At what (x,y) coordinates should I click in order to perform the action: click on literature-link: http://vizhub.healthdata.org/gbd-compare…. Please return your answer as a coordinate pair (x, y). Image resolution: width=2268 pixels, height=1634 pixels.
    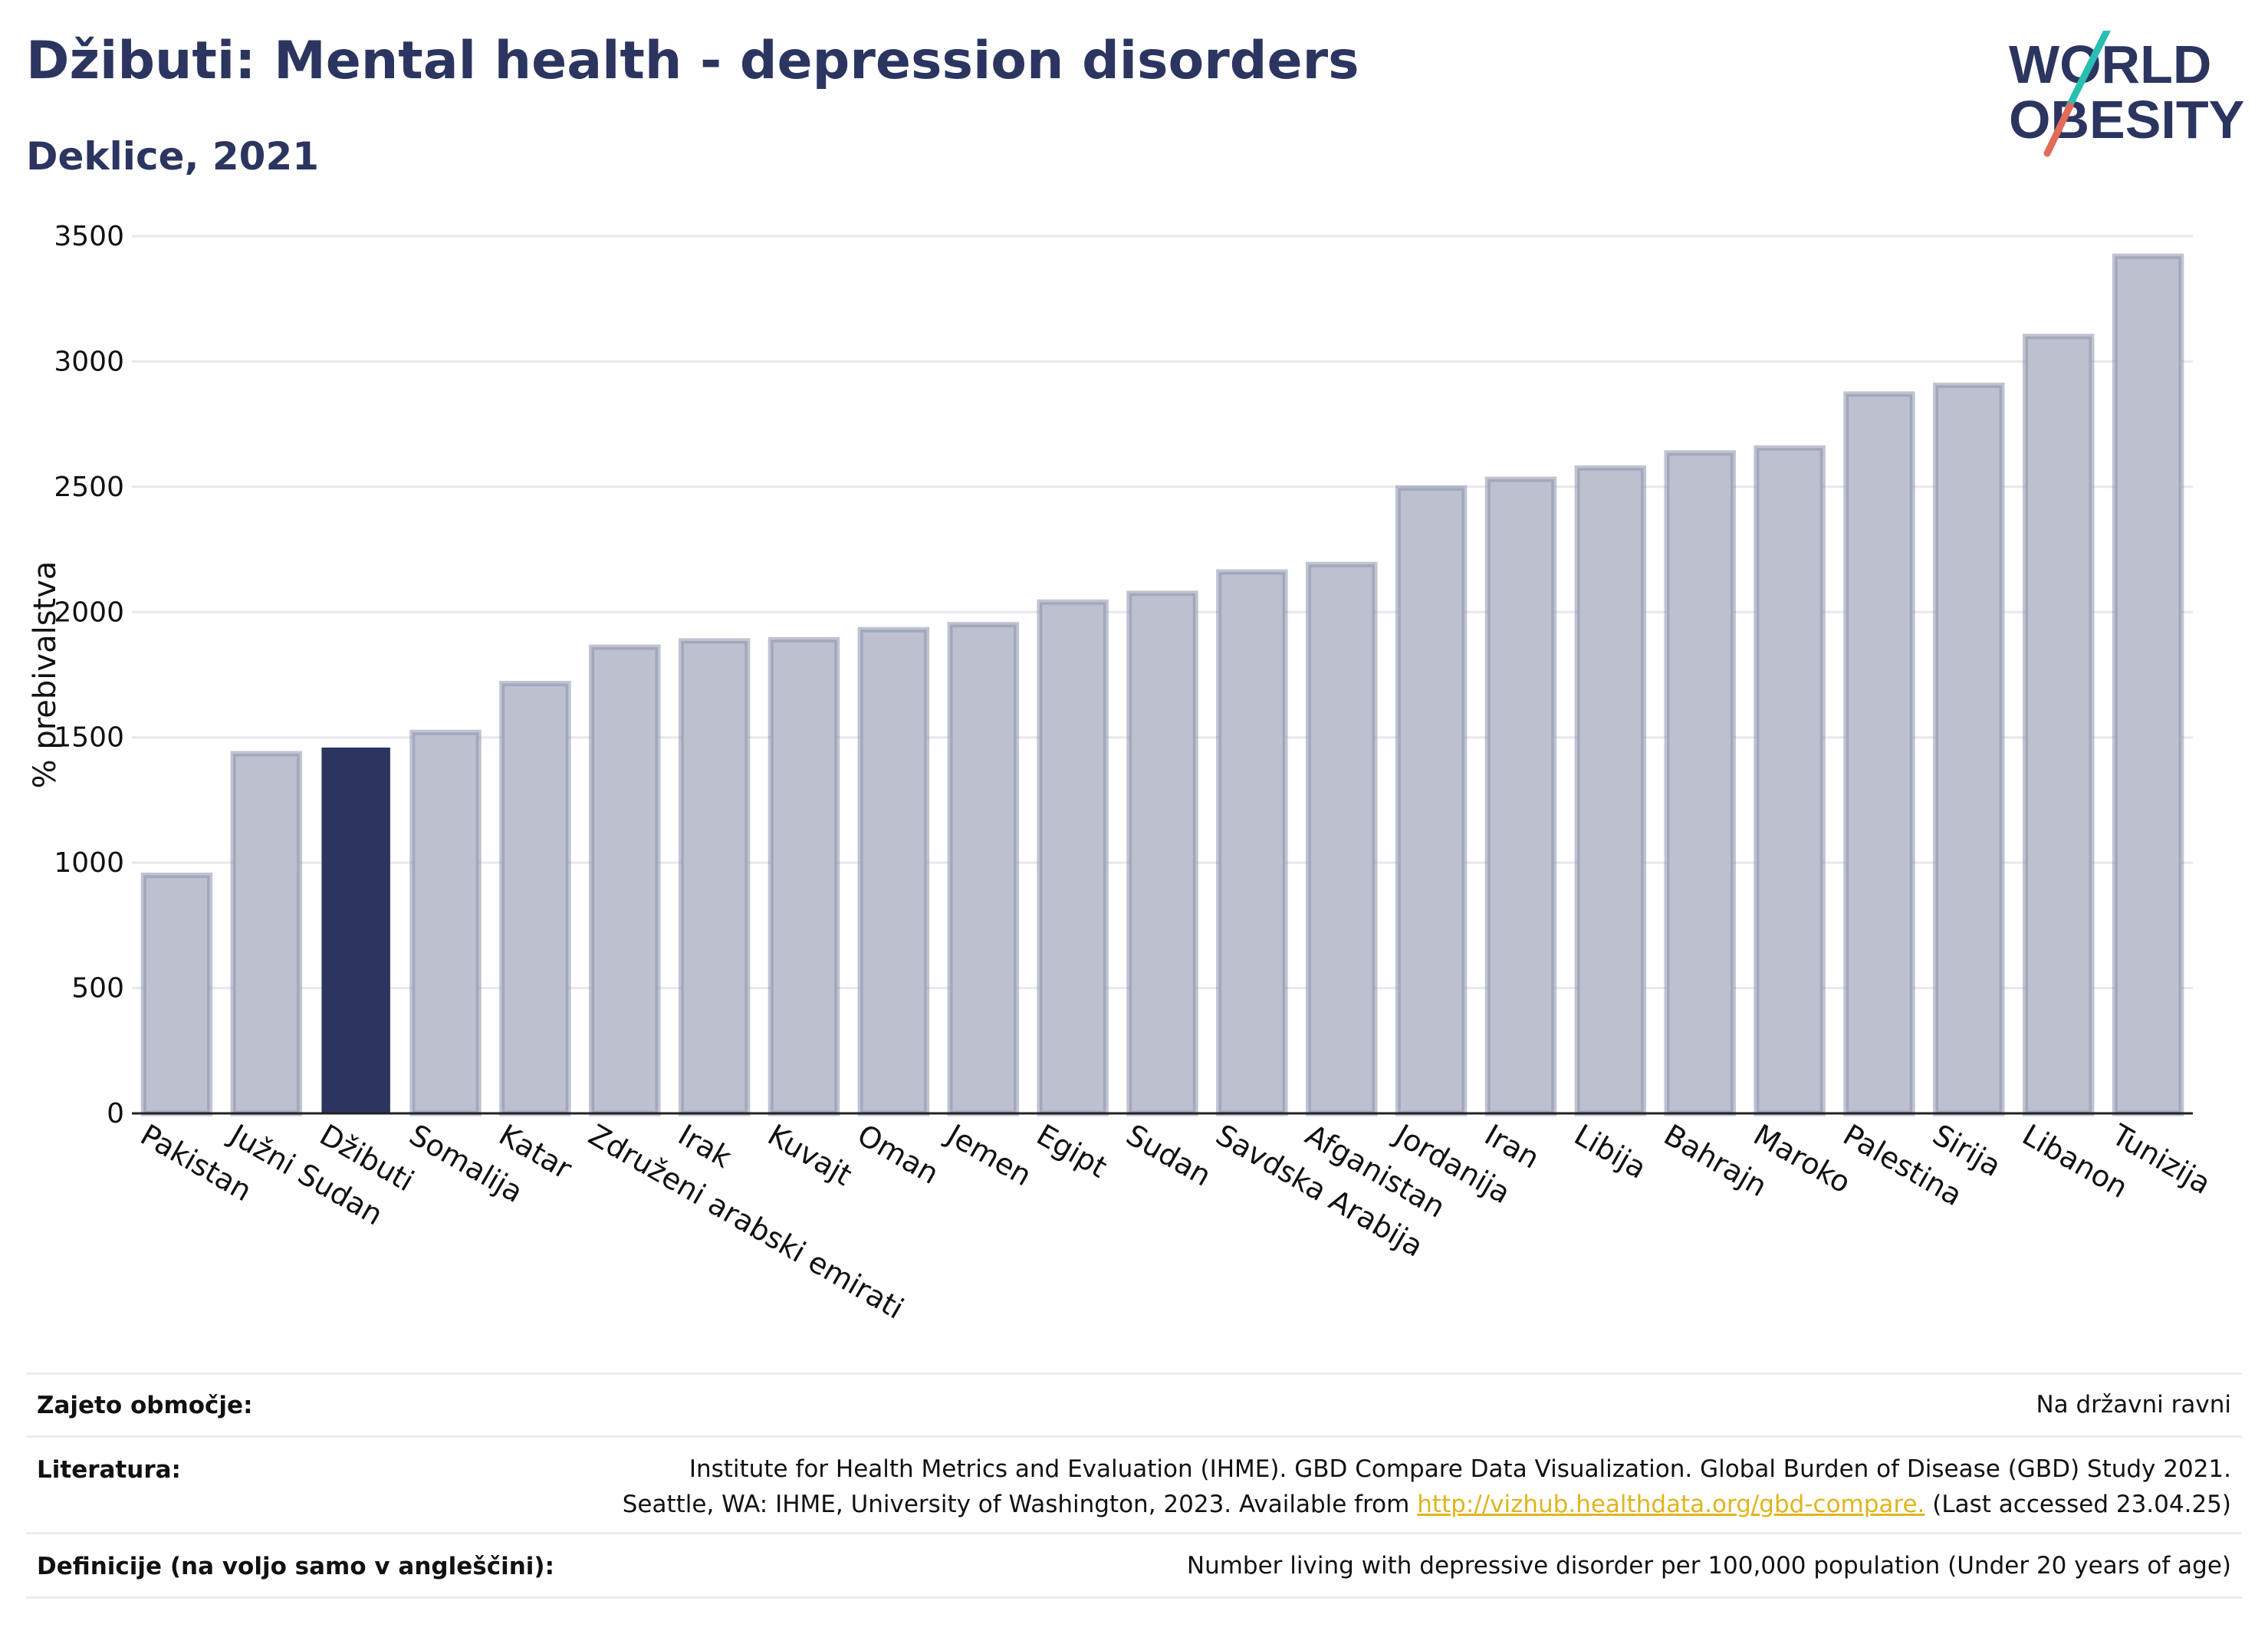
    Looking at the image, I should click on (1671, 1504).